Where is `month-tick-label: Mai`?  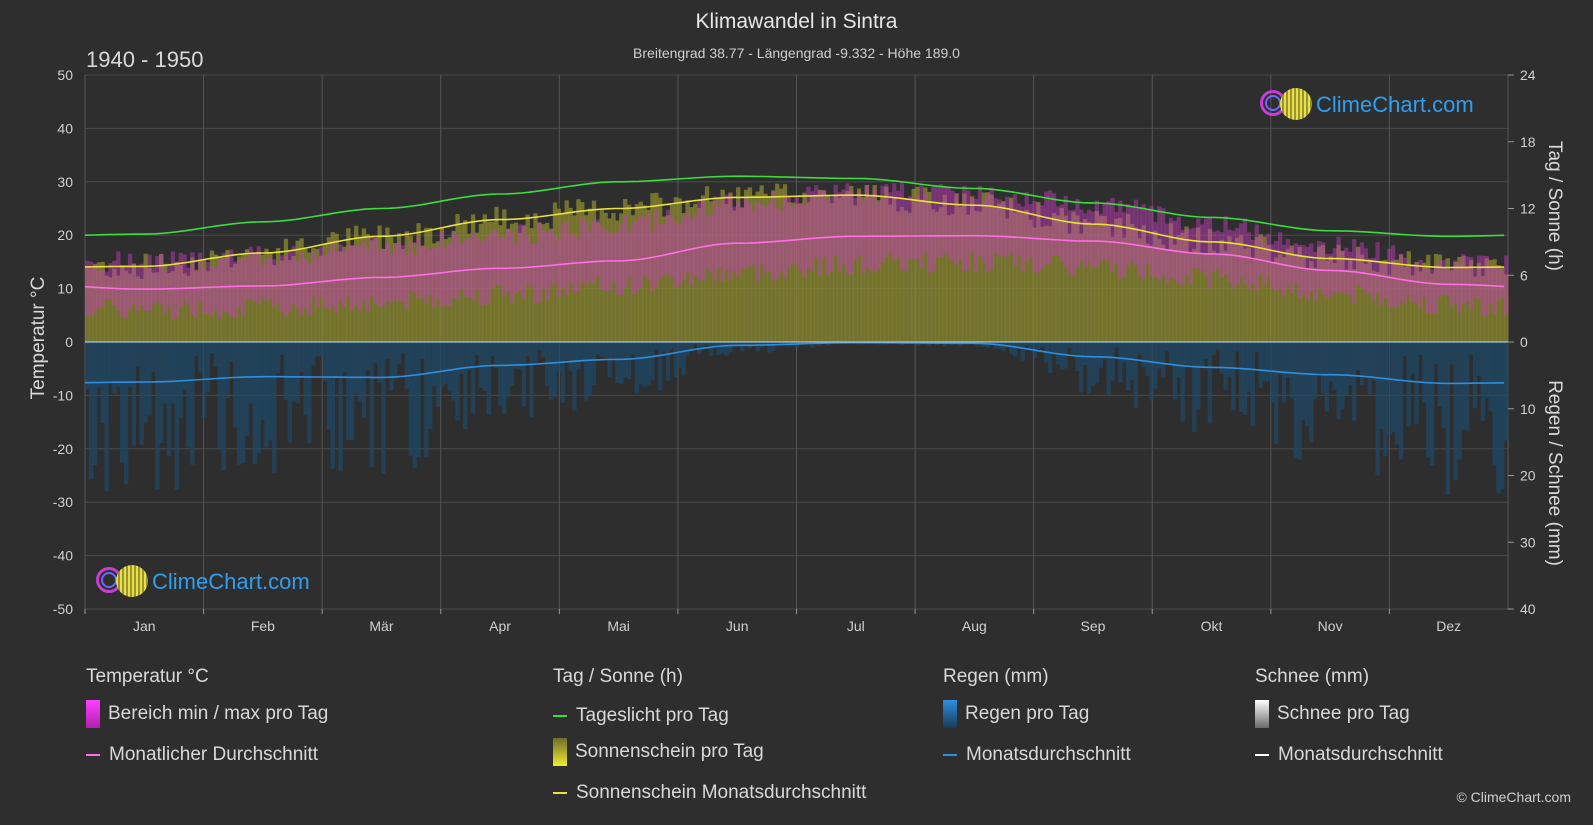
month-tick-label: Mai is located at coordinates (618, 626).